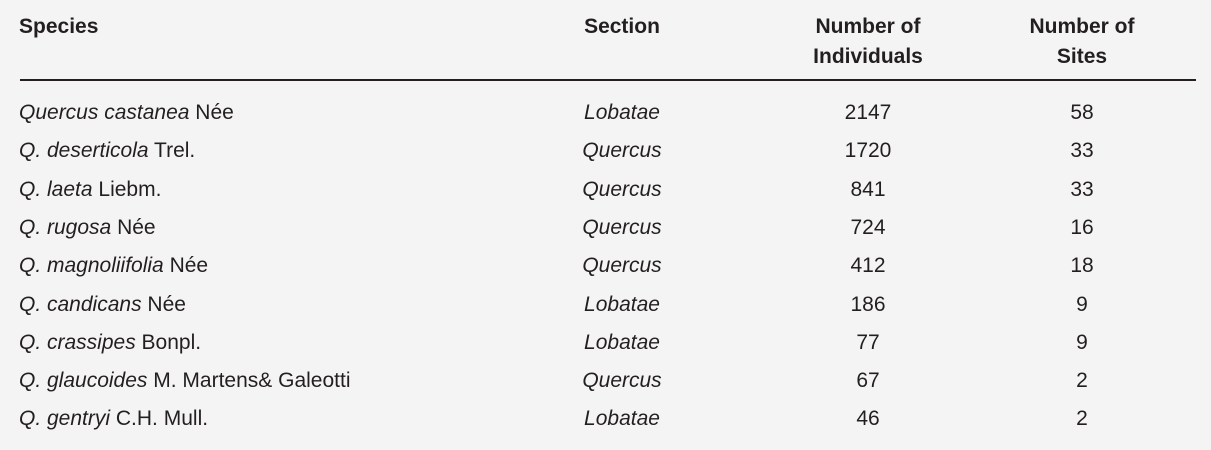 The width and height of the screenshot is (1211, 450). What do you see at coordinates (868, 151) in the screenshot?
I see `individuals-cell: 1720` at bounding box center [868, 151].